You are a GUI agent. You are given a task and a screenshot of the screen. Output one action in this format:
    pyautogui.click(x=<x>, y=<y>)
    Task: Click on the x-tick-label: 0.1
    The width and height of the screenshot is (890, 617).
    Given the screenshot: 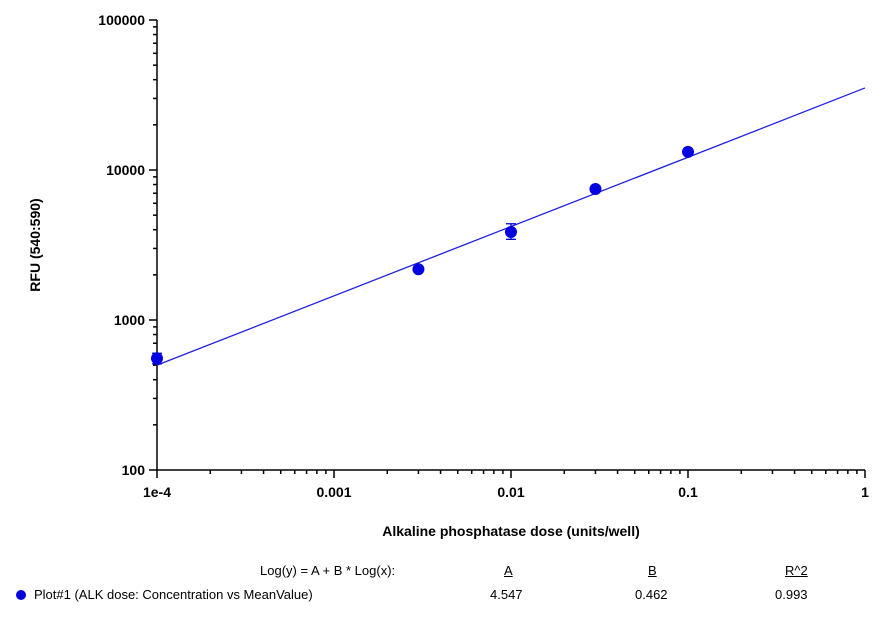 What is the action you would take?
    pyautogui.click(x=688, y=492)
    